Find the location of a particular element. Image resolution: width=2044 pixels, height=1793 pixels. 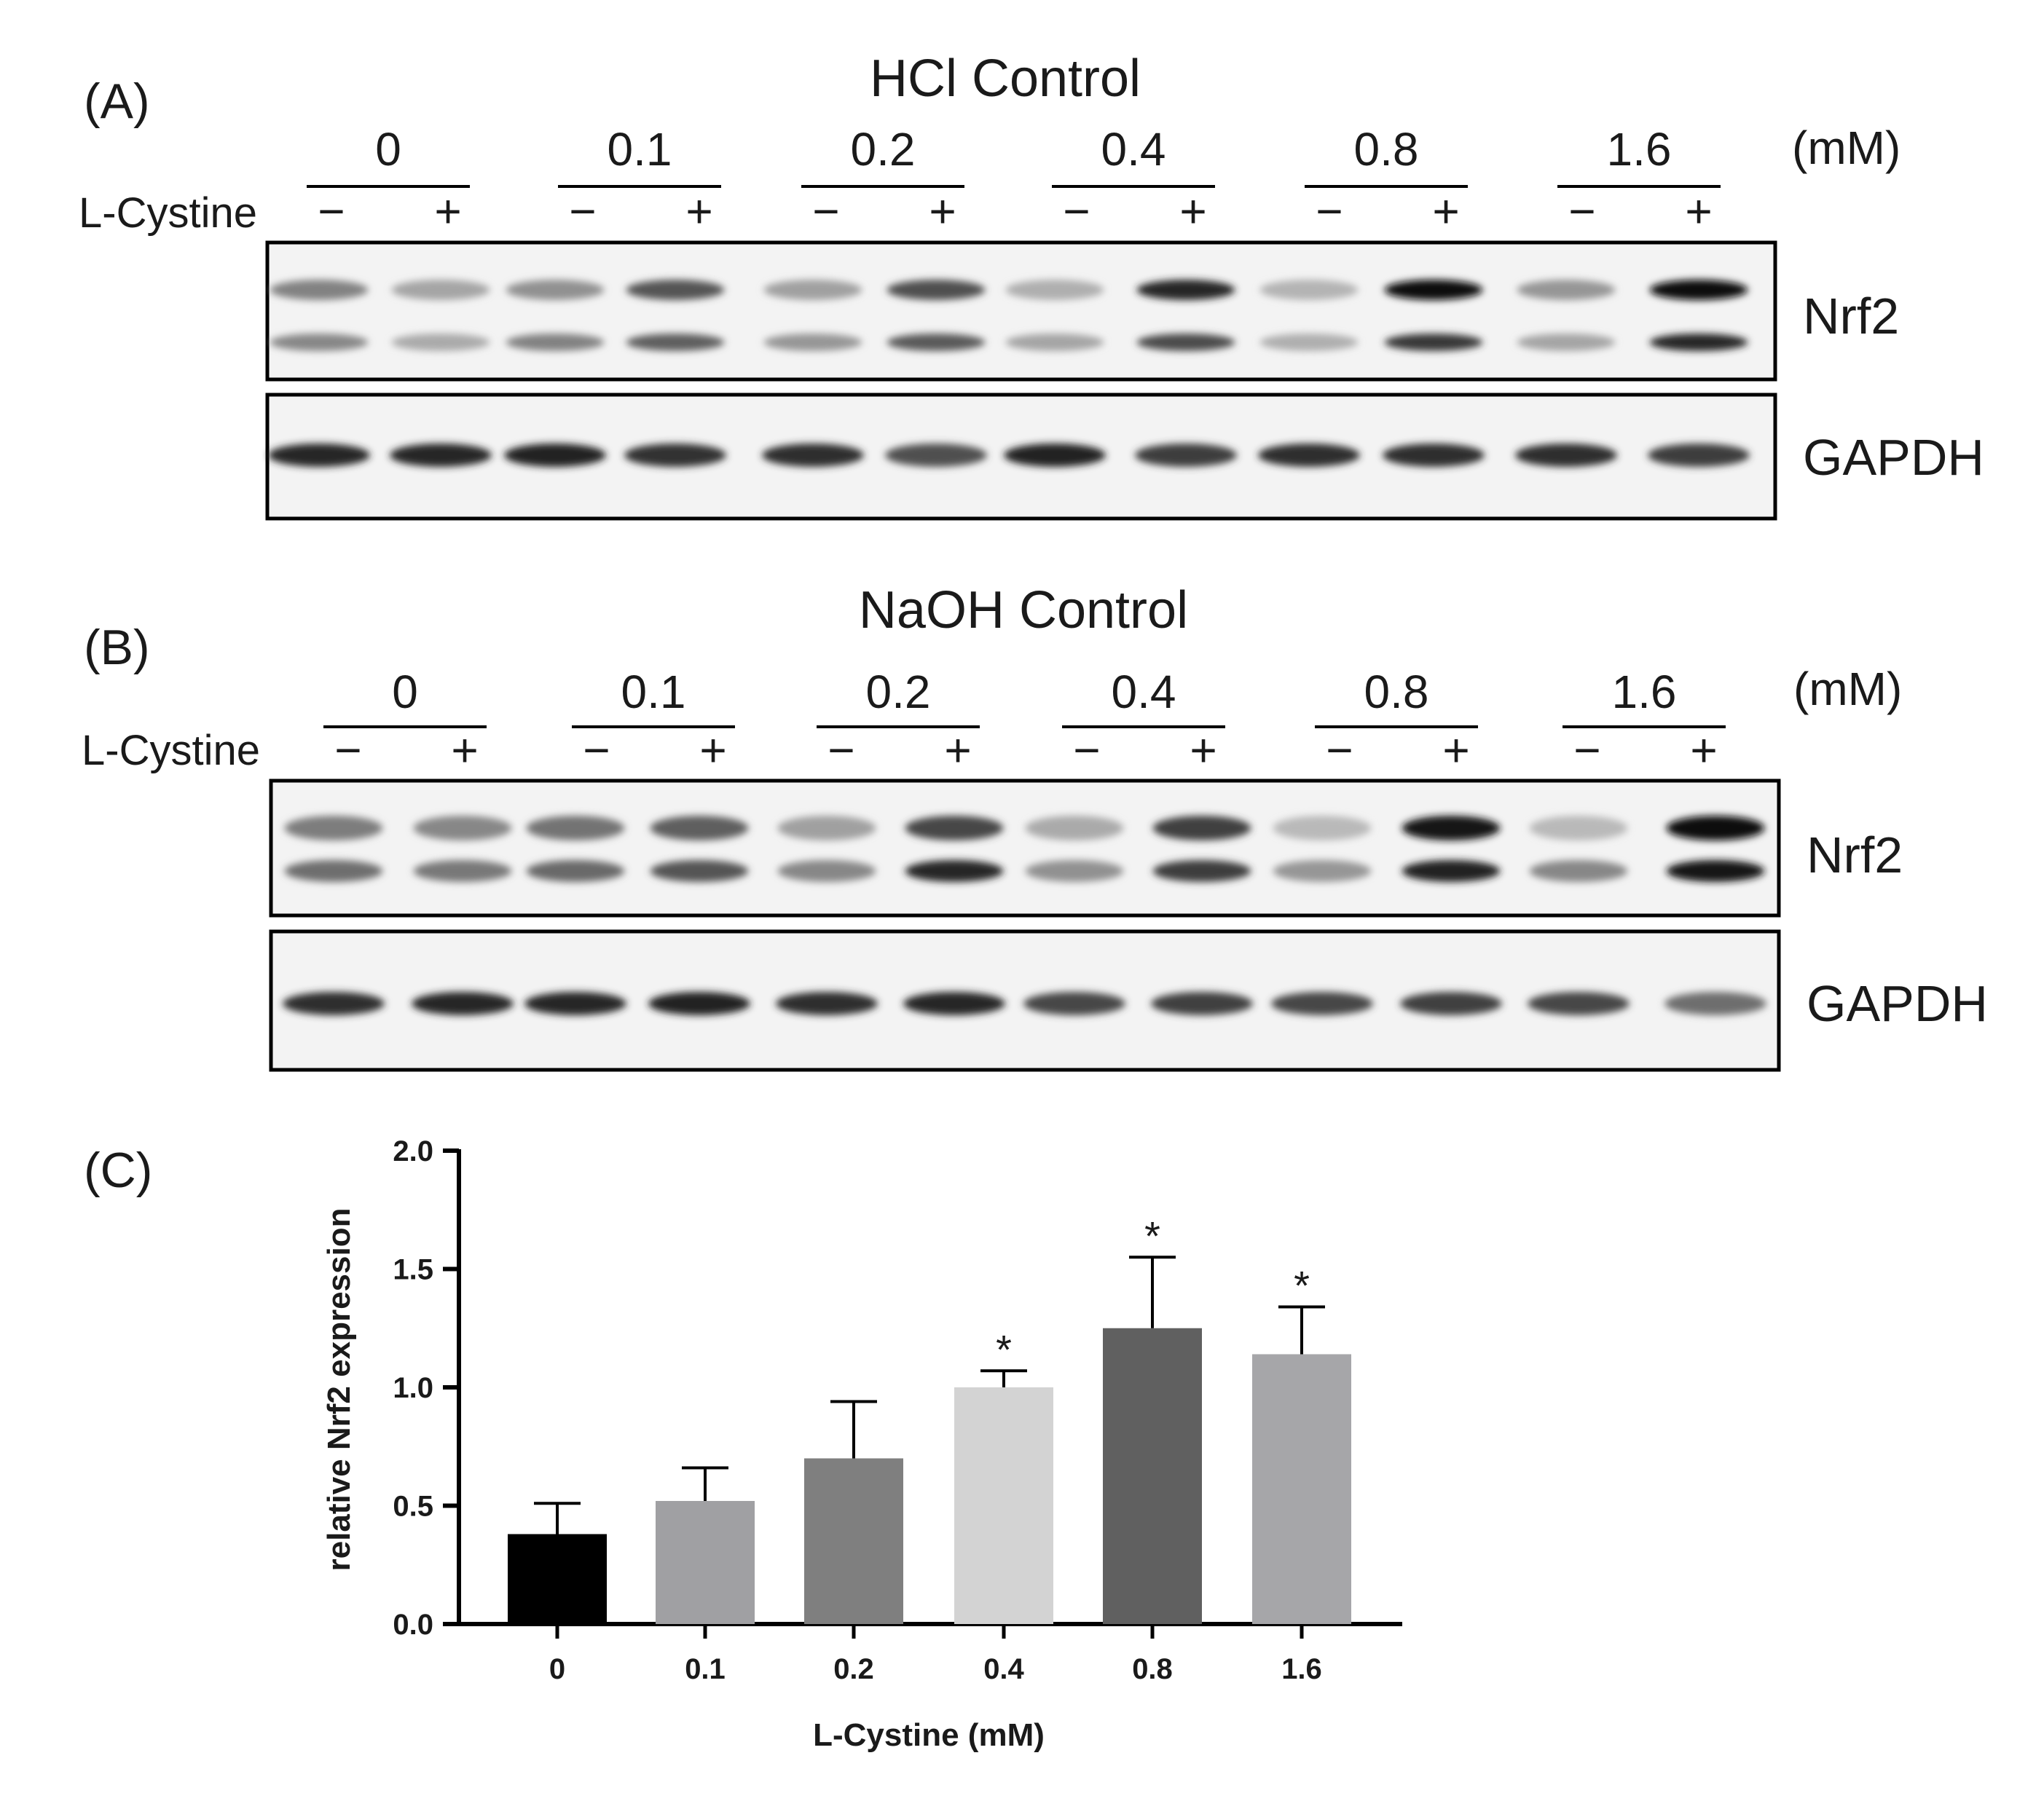

panel-a-nrf2-bands is located at coordinates (1009, 316).